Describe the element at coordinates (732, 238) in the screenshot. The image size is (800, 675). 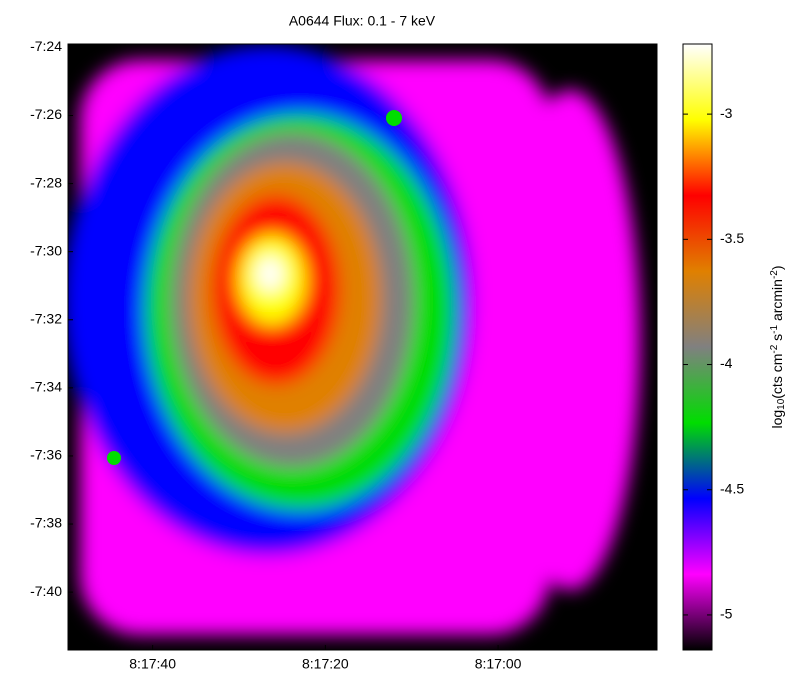
I see `colorbar-tick-label: -3.5` at that location.